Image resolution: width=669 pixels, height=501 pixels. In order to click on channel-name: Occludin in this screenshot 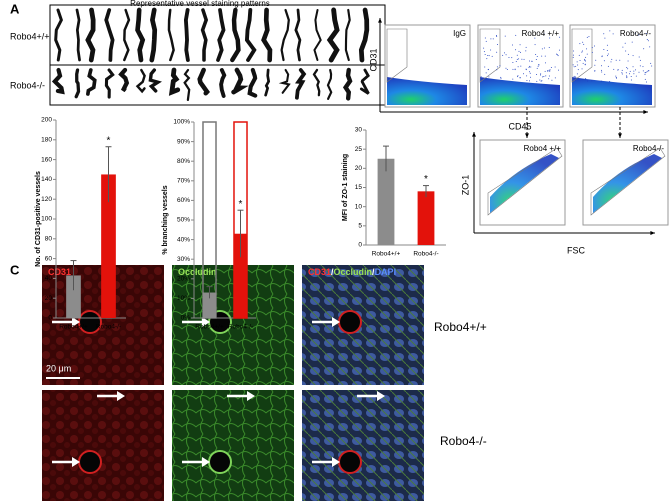, I will do `click(353, 272)`.